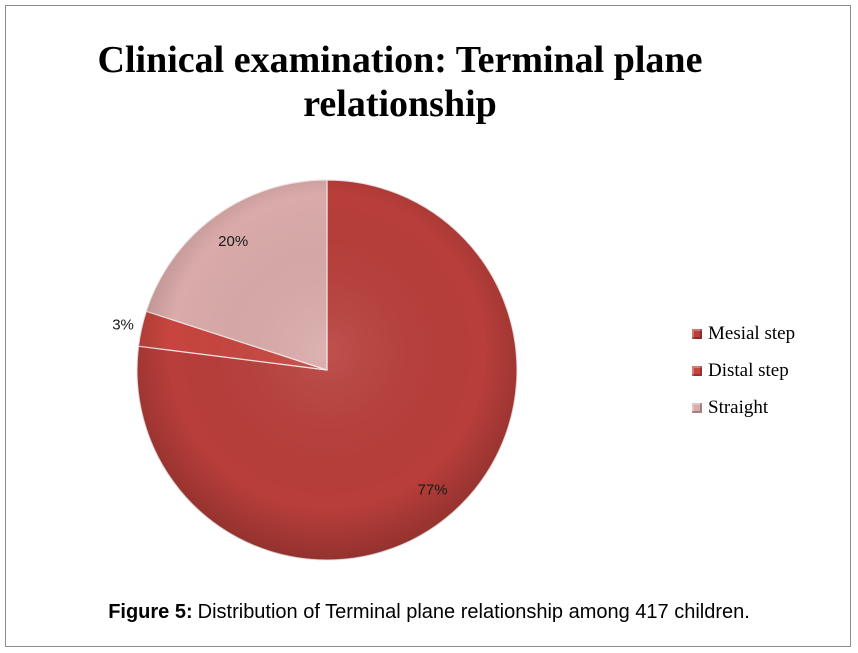 Image resolution: width=858 pixels, height=653 pixels. I want to click on legend: Mesial step Distal step Straight, so click(743, 370).